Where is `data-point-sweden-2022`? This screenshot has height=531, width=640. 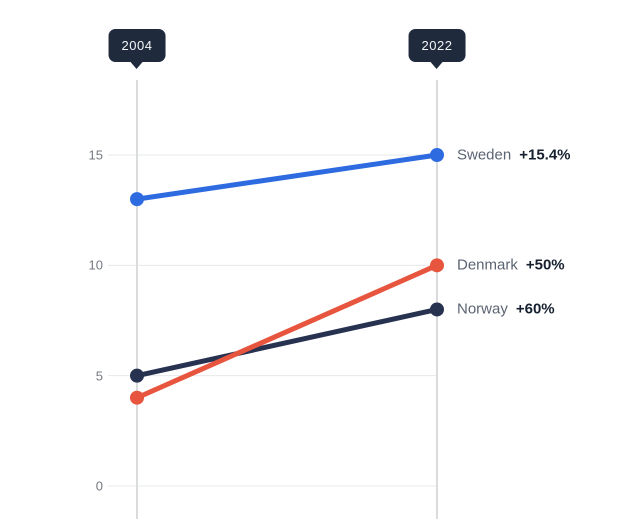 data-point-sweden-2022 is located at coordinates (437, 155).